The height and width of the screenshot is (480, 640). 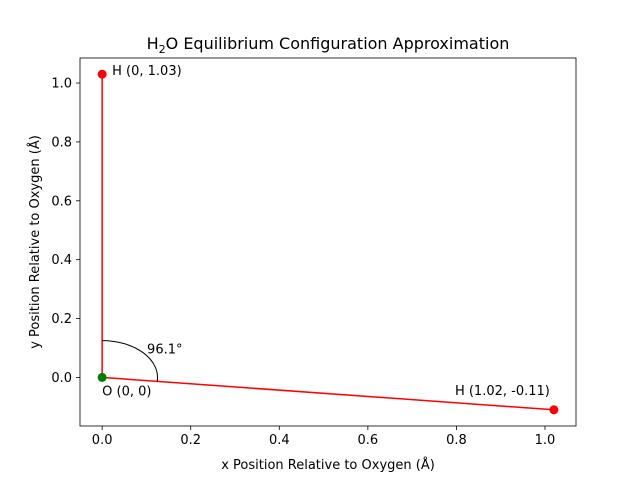 I want to click on x-axis-label: x Position Relative to Oxygen (Å), so click(x=328, y=465).